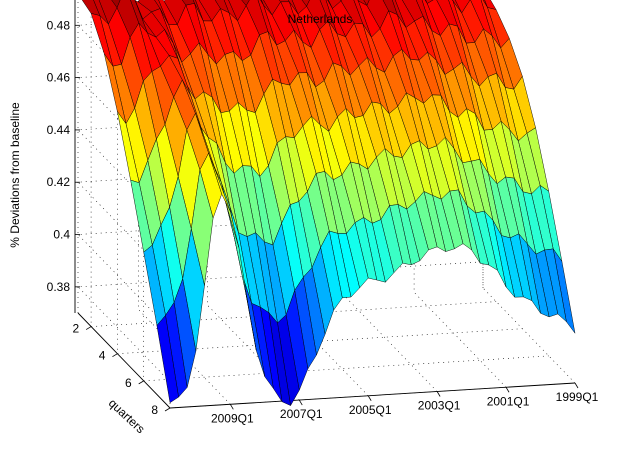  Describe the element at coordinates (59, 25) in the screenshot. I see `z-tick-label: 0.48` at that location.